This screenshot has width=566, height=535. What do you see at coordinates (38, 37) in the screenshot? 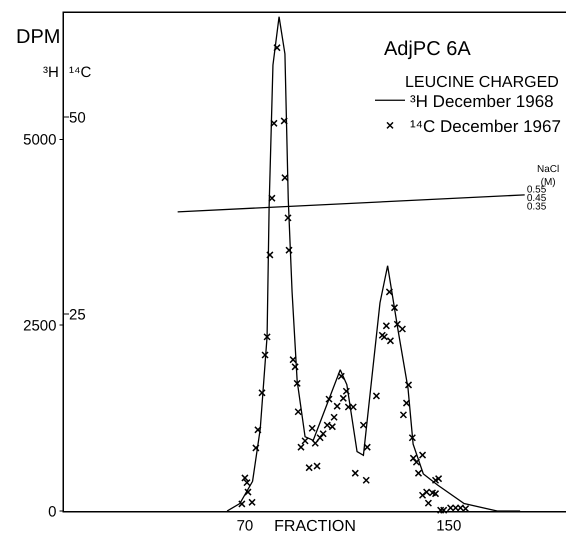
I see `text: DPM` at bounding box center [38, 37].